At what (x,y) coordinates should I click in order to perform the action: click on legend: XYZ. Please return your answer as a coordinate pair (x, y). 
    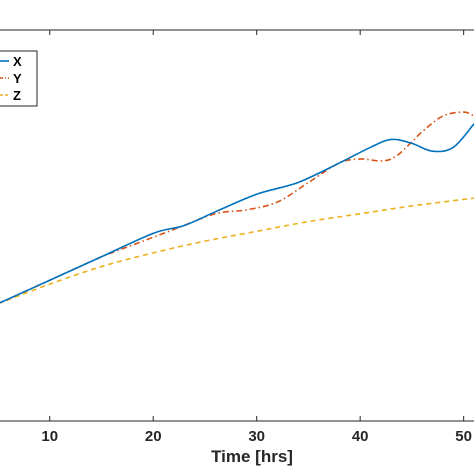
    Looking at the image, I should click on (19, 78).